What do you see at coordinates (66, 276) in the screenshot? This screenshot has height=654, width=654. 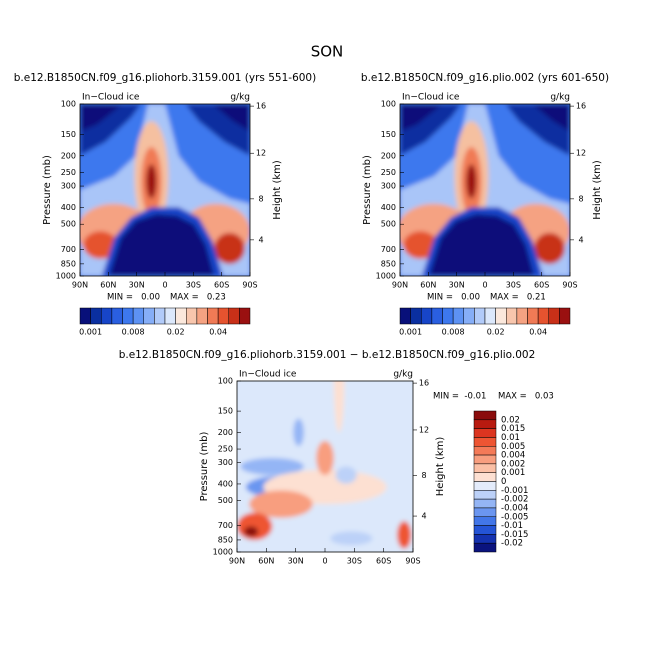 I see `y-tick-label: 1000` at bounding box center [66, 276].